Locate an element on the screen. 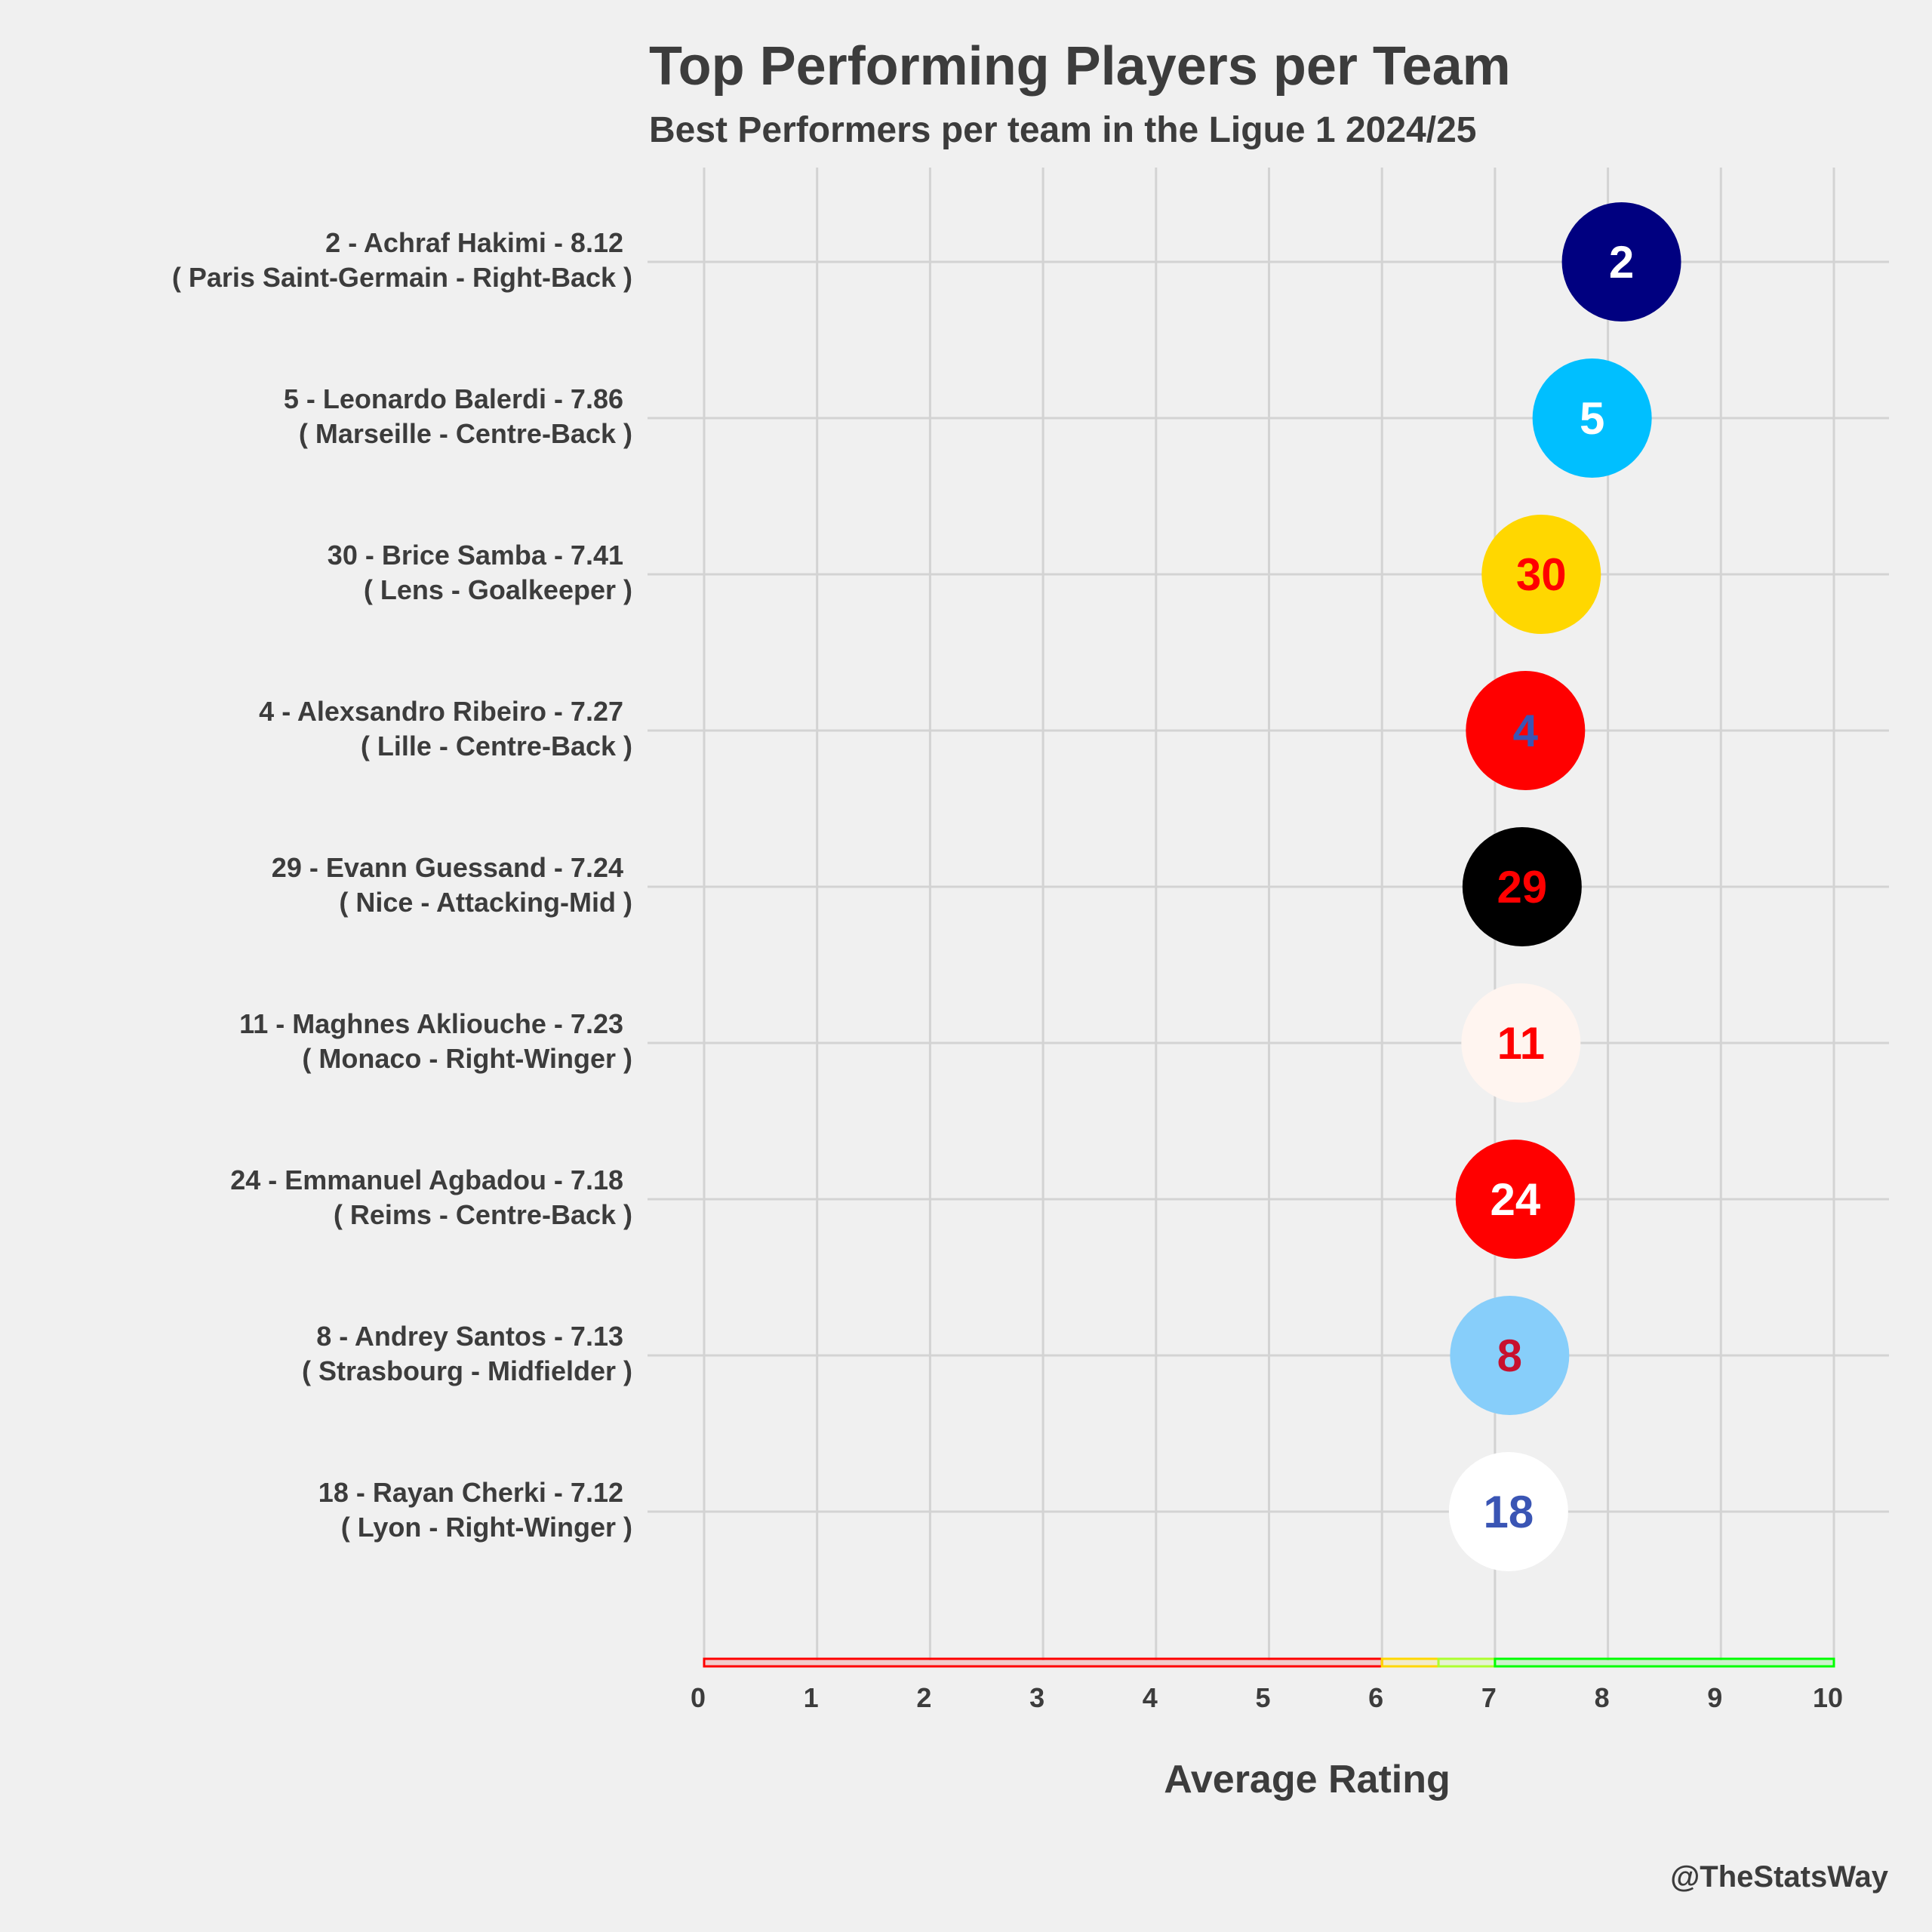 The height and width of the screenshot is (1932, 1932). player-name-label: 24 - Emmanuel Agbadou - 7.18 is located at coordinates (426, 1179).